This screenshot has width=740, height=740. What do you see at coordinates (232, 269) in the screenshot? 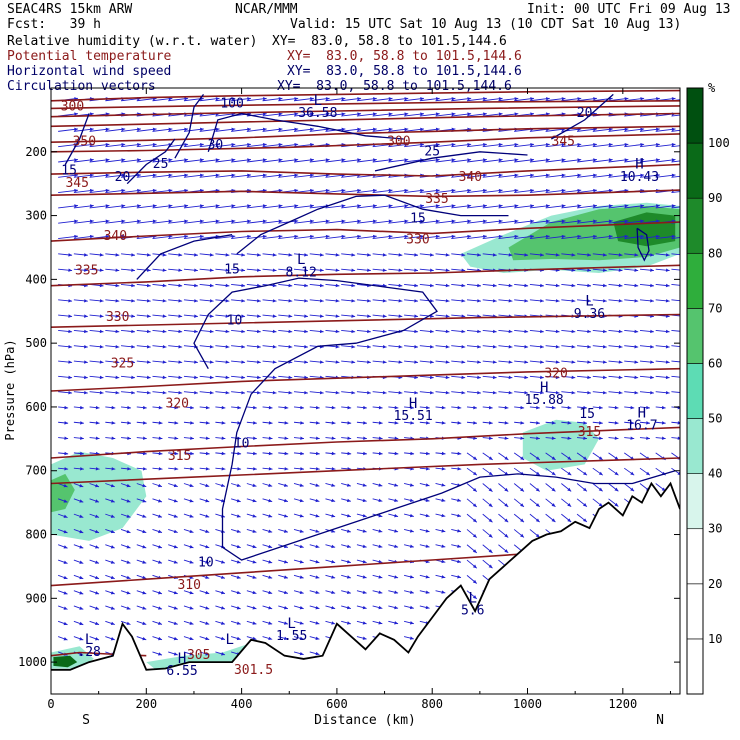
I see `wind-label-6: 15` at bounding box center [232, 269].